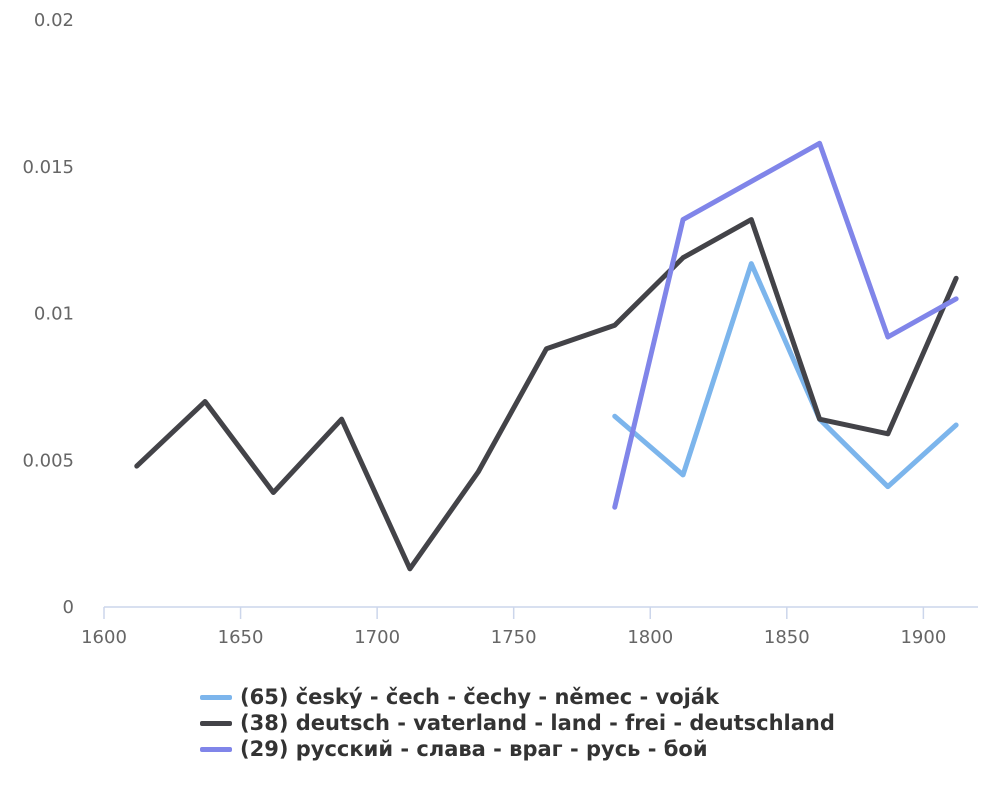 This screenshot has height=800, width=1000. I want to click on legend-swatch-russkiy, so click(216, 749).